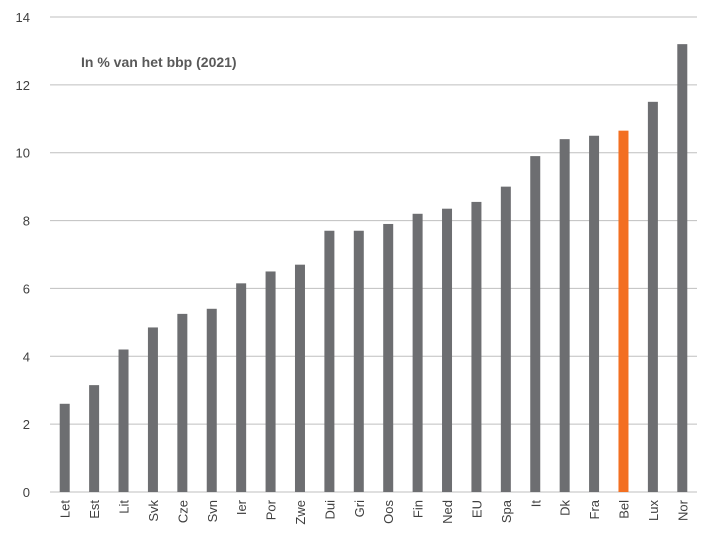  I want to click on x-category-label: Ier, so click(241, 507).